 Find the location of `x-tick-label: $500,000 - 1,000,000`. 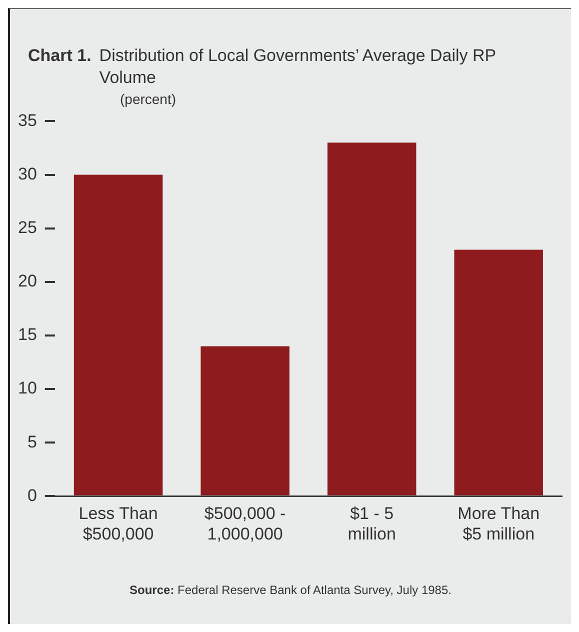

x-tick-label: $500,000 - 1,000,000 is located at coordinates (245, 524).